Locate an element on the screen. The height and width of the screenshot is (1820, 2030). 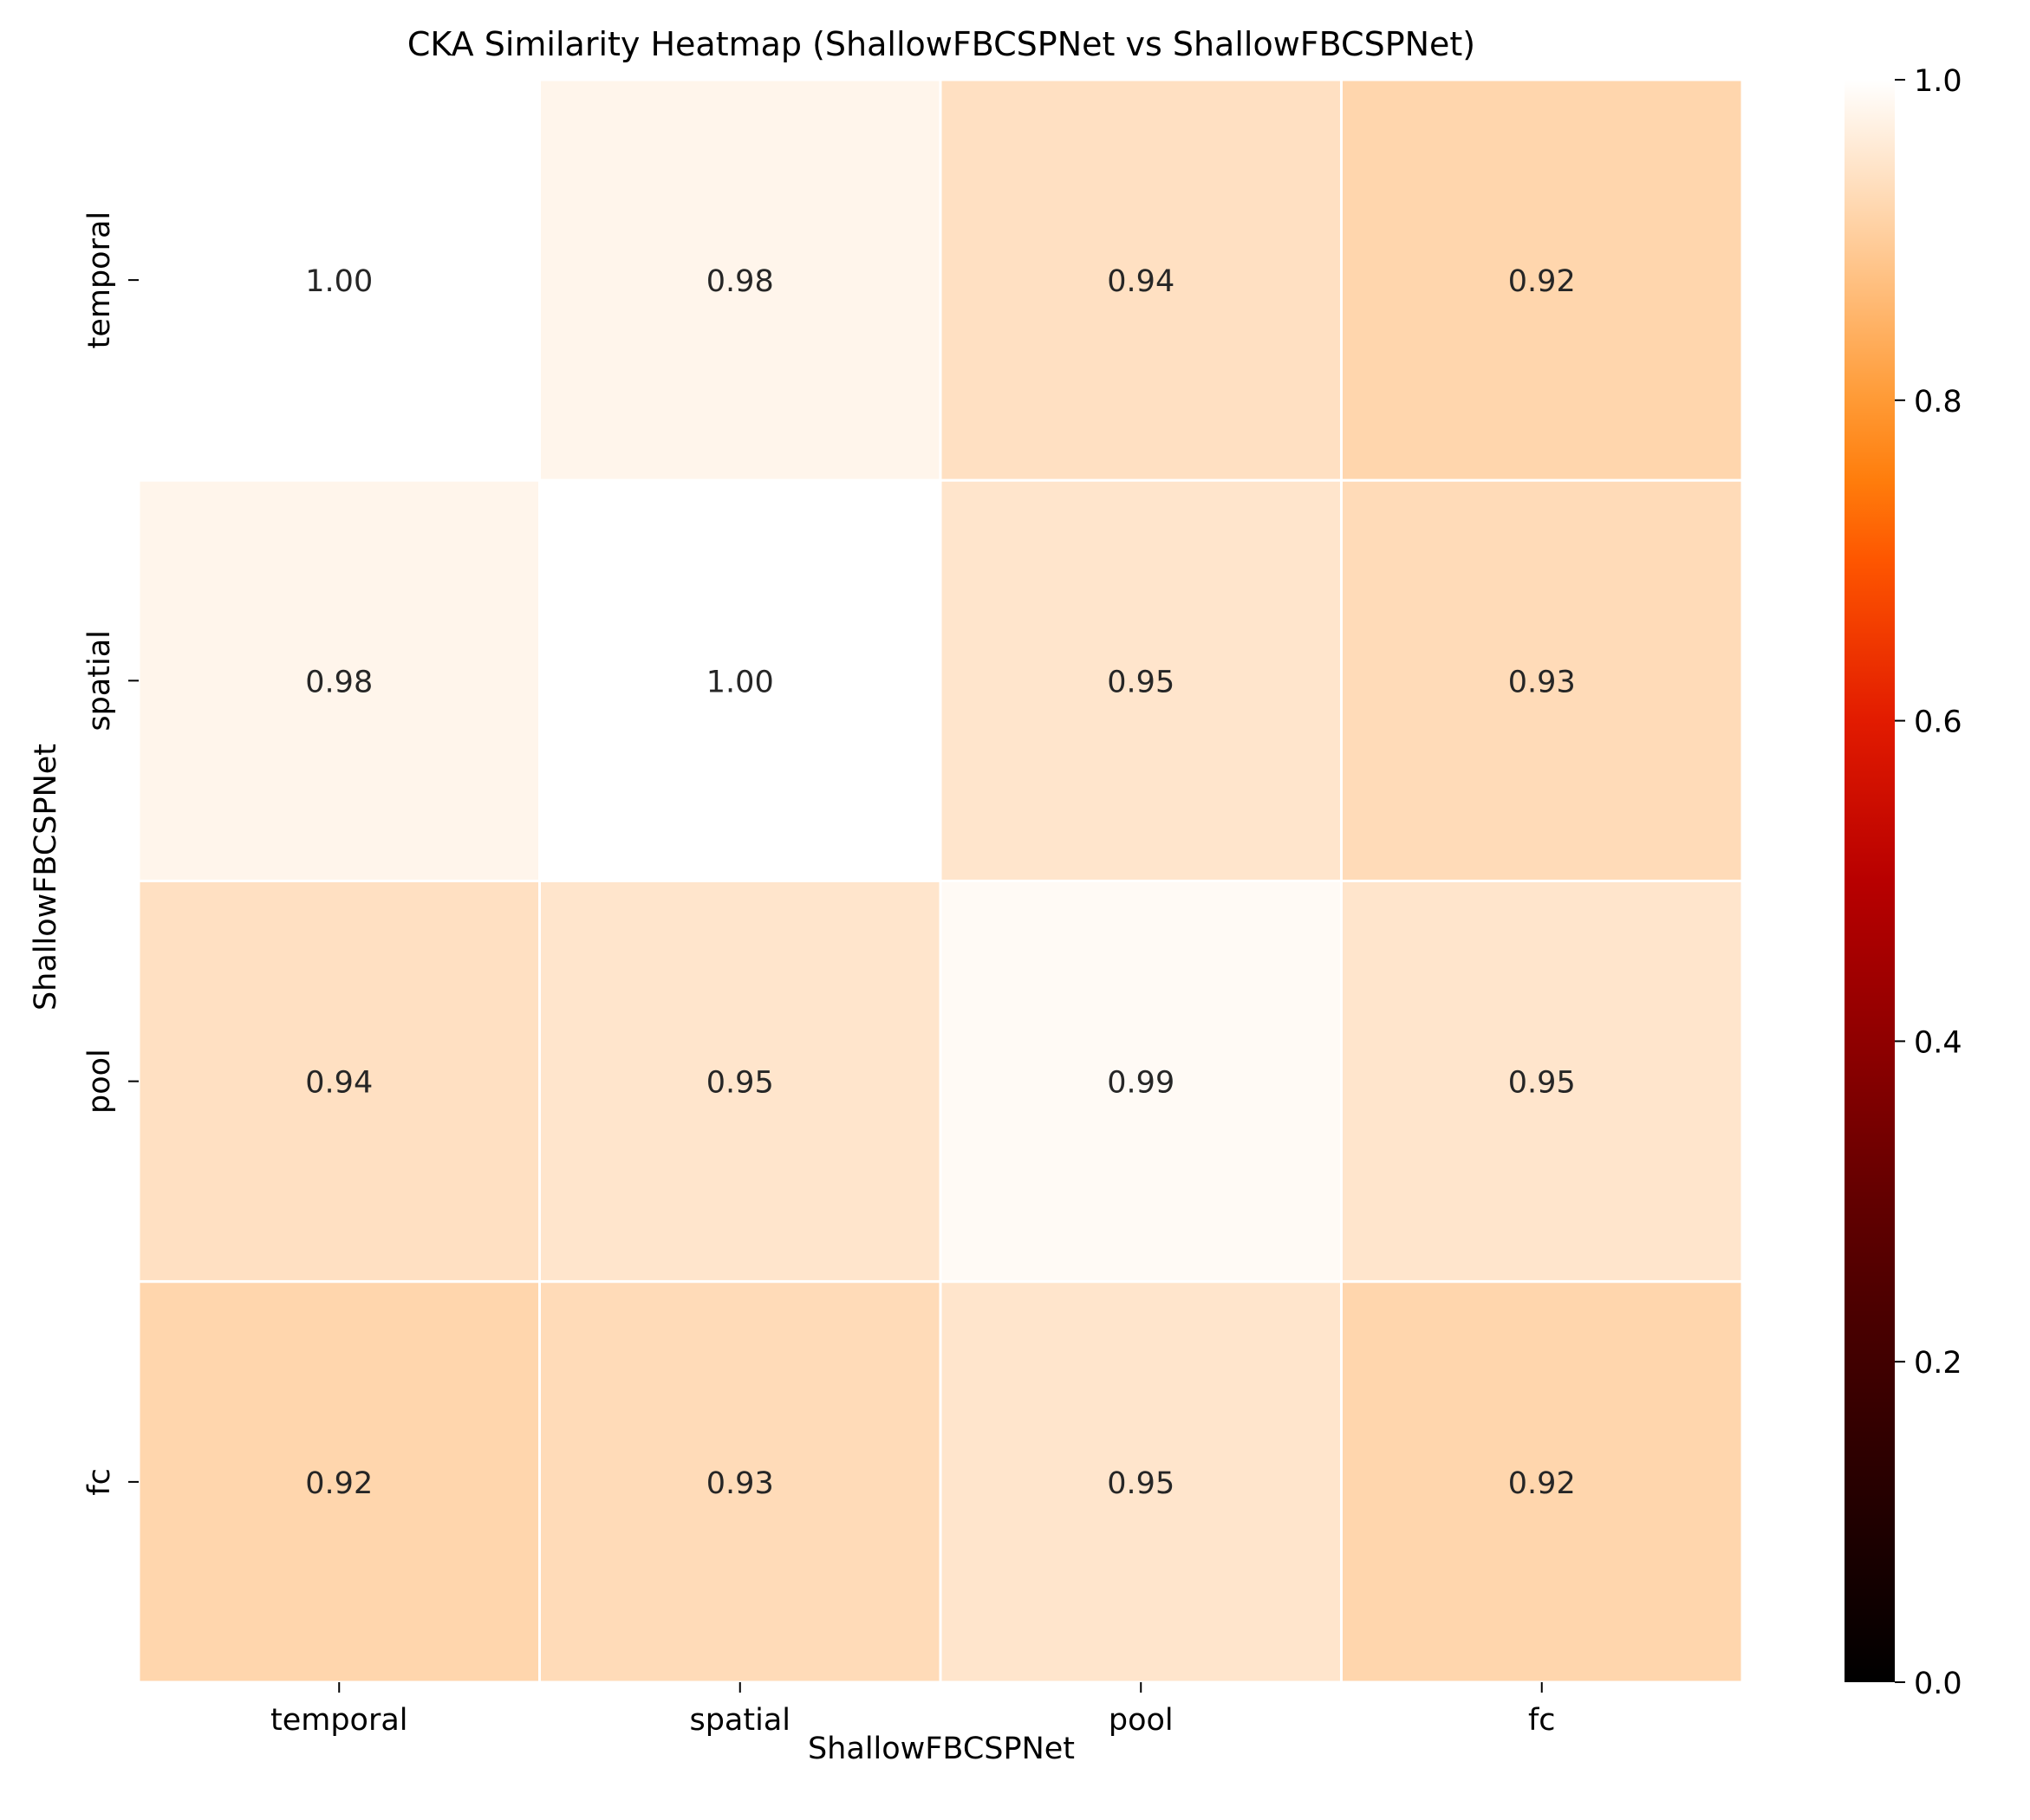
colorbar-tick-label: 0.8 is located at coordinates (1938, 402).